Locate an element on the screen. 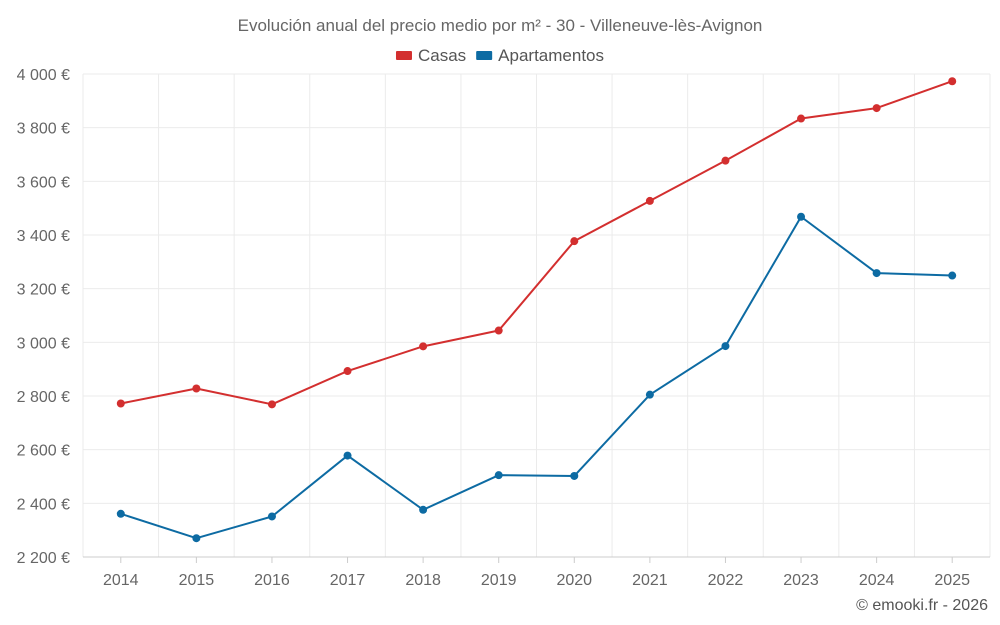 The image size is (1000, 625). x-tick-label: 2025 is located at coordinates (952, 580).